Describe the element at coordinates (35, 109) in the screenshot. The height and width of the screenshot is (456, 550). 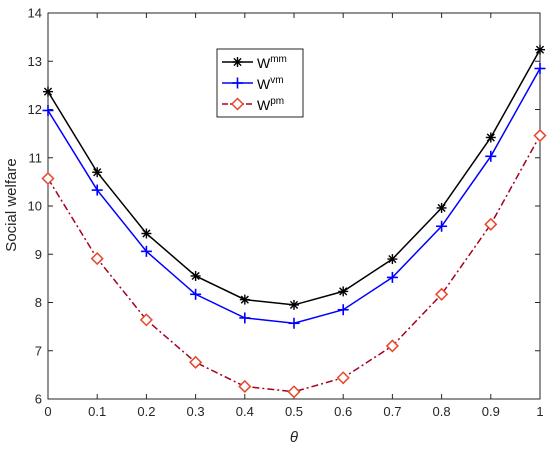
I see `y-tick-label: 12` at that location.